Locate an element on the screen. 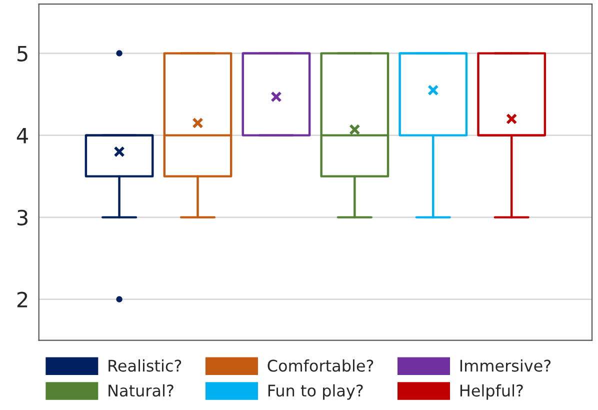 The height and width of the screenshot is (410, 598). legend-label: Comfortable? is located at coordinates (321, 365).